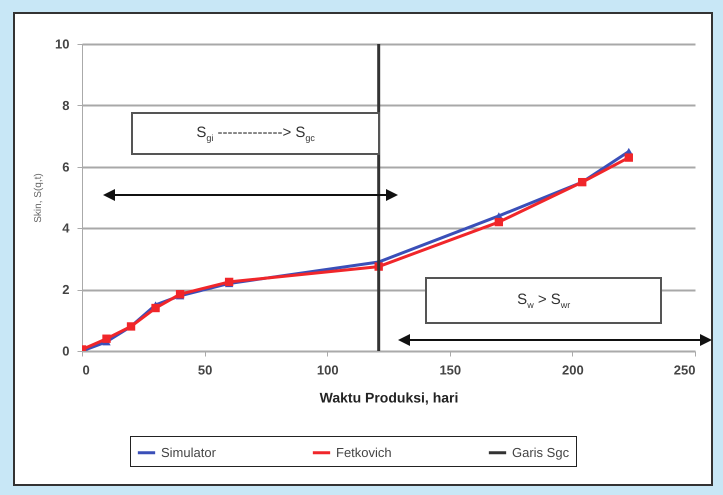  I want to click on x-tick-label: 250, so click(685, 370).